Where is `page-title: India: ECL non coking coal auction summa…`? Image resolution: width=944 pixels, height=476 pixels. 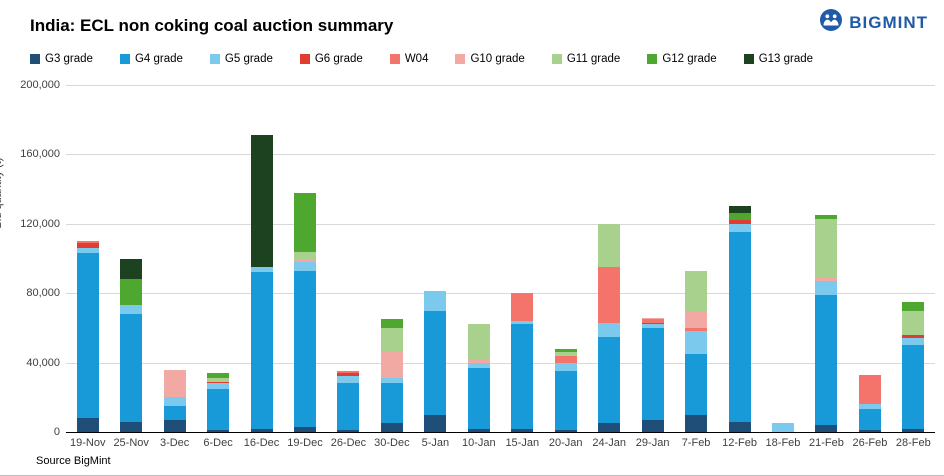 page-title: India: ECL non coking coal auction summa… is located at coordinates (212, 25).